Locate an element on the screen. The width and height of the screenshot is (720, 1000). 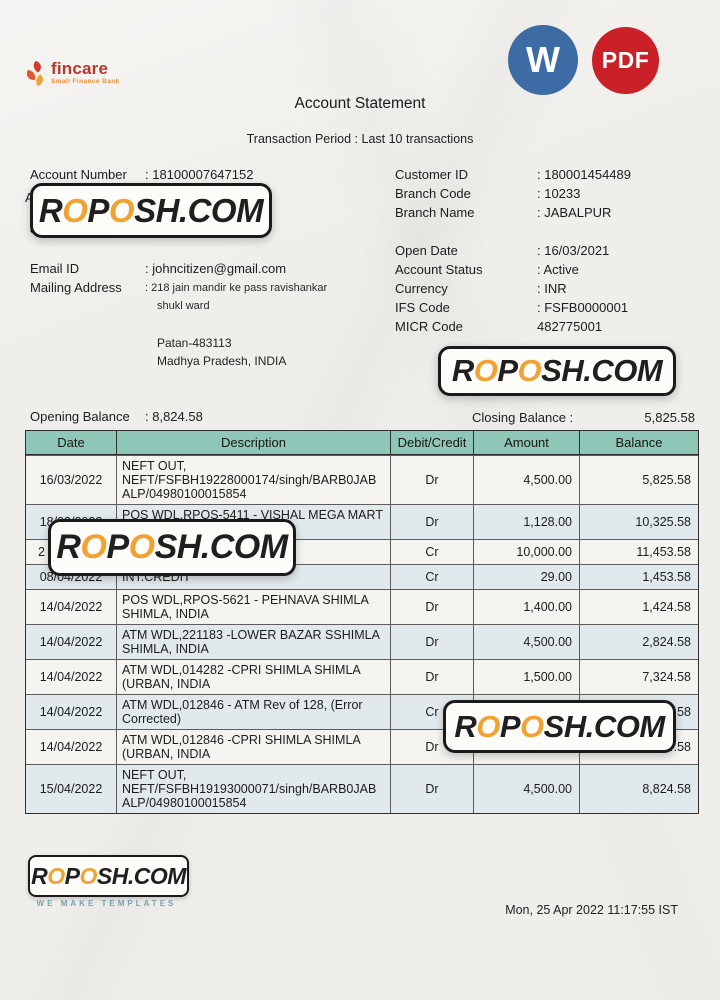
word-badge-icon: W is located at coordinates (543, 60).